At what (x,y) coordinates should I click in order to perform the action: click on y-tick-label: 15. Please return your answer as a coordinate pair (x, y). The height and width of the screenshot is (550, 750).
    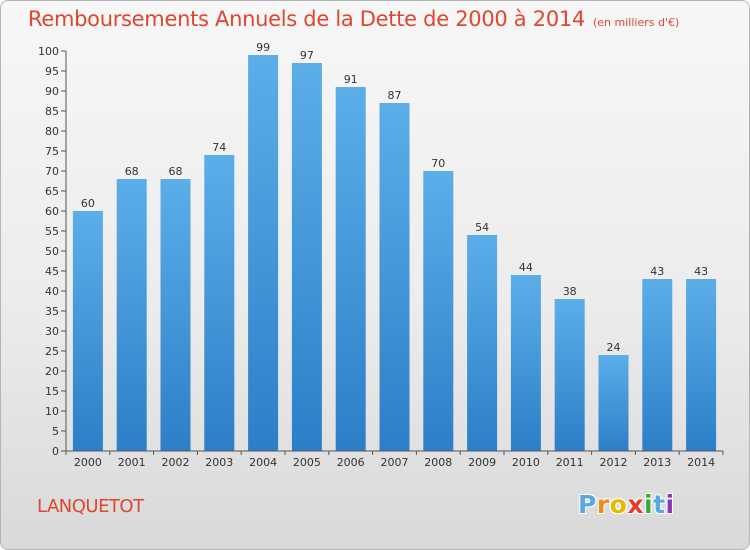
    Looking at the image, I should click on (52, 391).